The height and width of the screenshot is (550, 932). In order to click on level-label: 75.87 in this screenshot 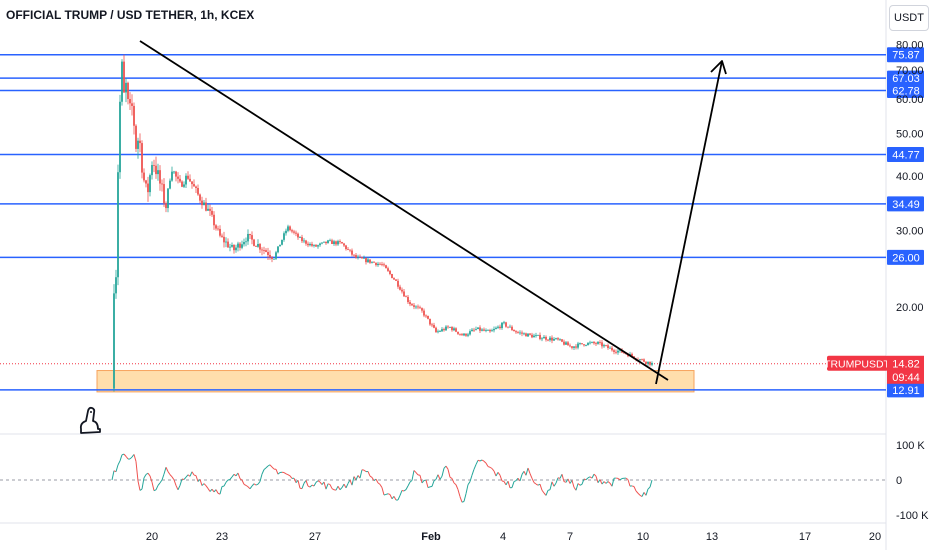, I will do `click(906, 56)`.